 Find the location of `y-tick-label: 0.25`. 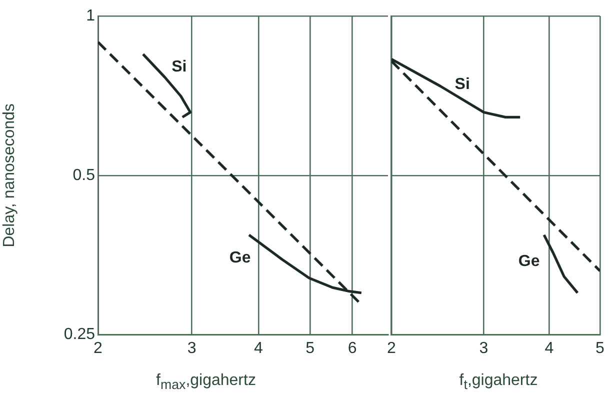

y-tick-label: 0.25 is located at coordinates (80, 335).